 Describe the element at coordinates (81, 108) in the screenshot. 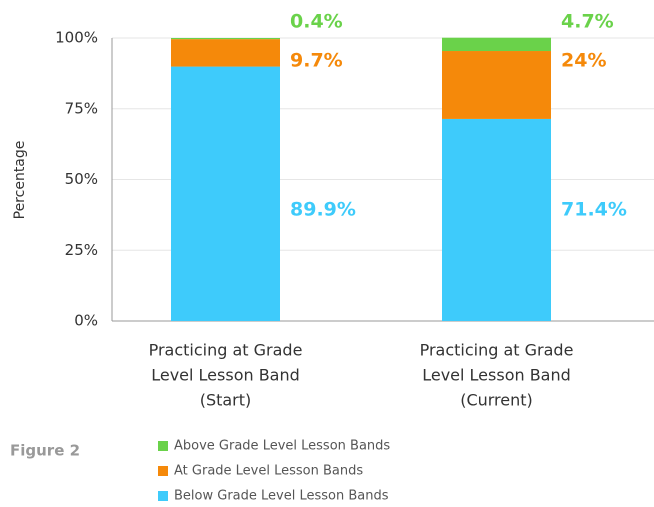

I see `y-tick-label: 75%` at that location.